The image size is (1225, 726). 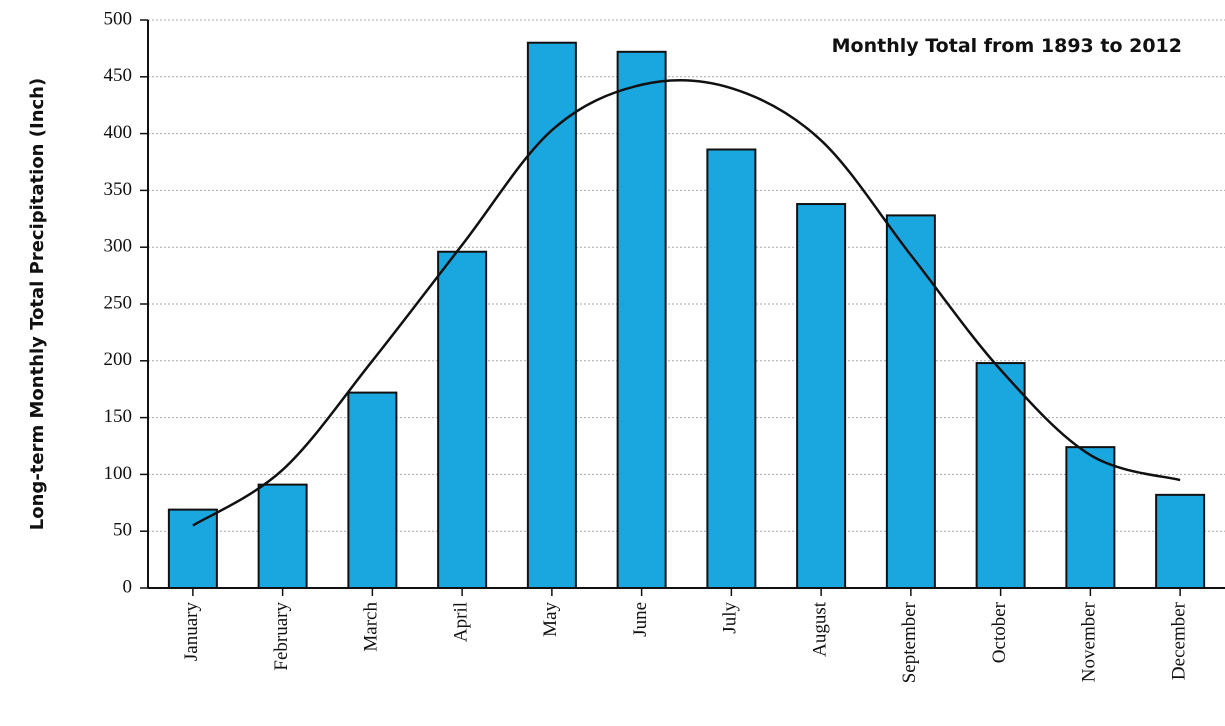 I want to click on x-tick-label: September, so click(x=909, y=642).